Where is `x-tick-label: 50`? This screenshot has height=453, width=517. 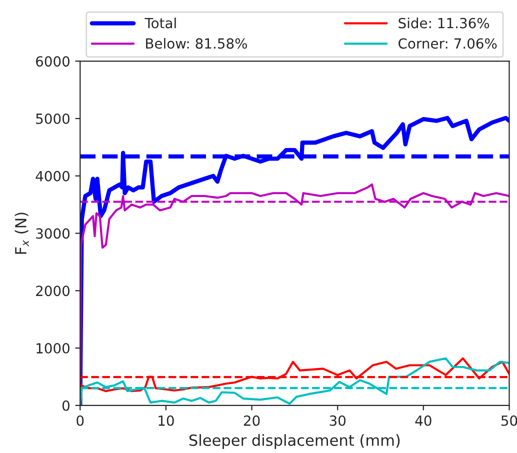
x-tick-label: 50 is located at coordinates (509, 420).